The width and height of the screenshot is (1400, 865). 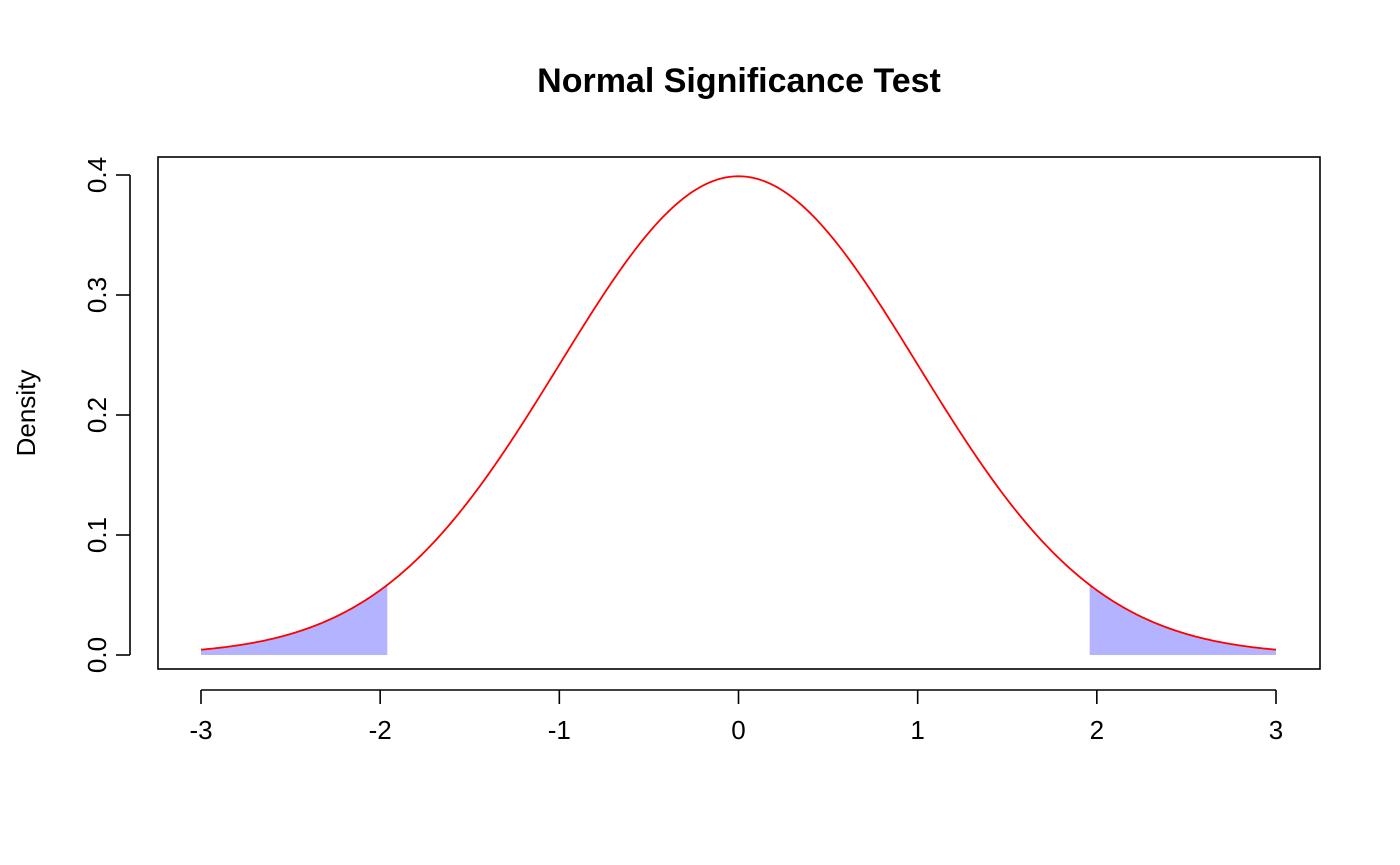 What do you see at coordinates (1276, 730) in the screenshot?
I see `x-tick-label: 3` at bounding box center [1276, 730].